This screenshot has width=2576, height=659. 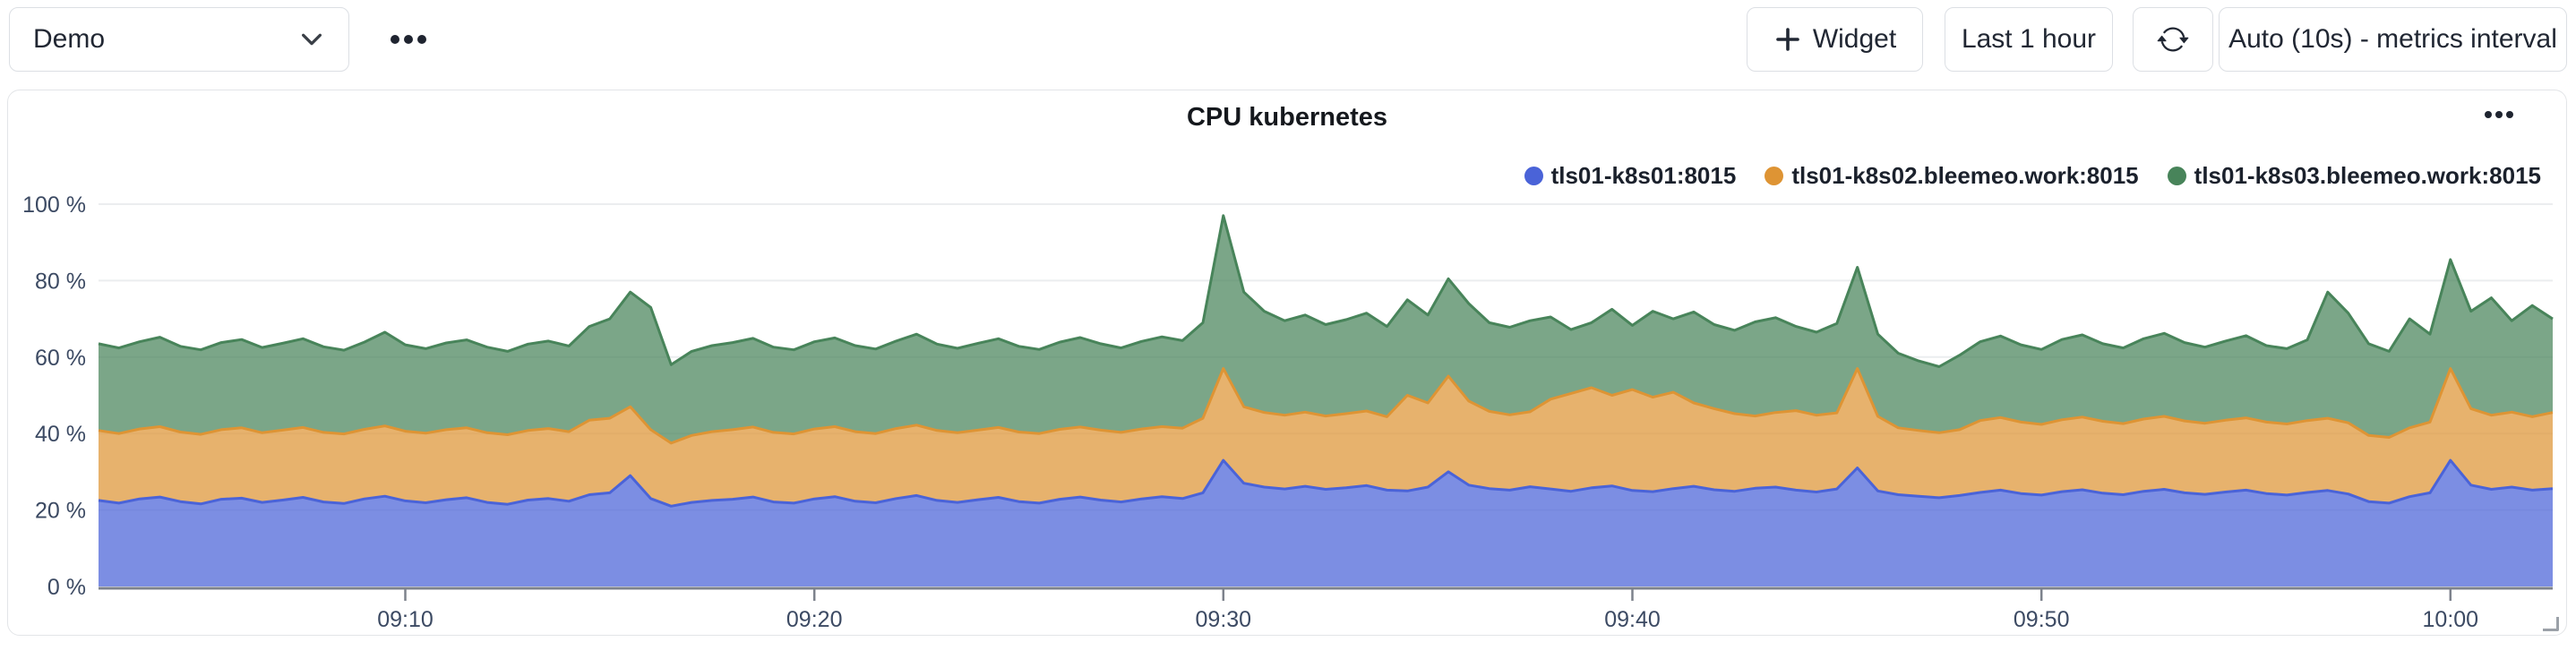 I want to click on plus-icon, so click(x=1787, y=39).